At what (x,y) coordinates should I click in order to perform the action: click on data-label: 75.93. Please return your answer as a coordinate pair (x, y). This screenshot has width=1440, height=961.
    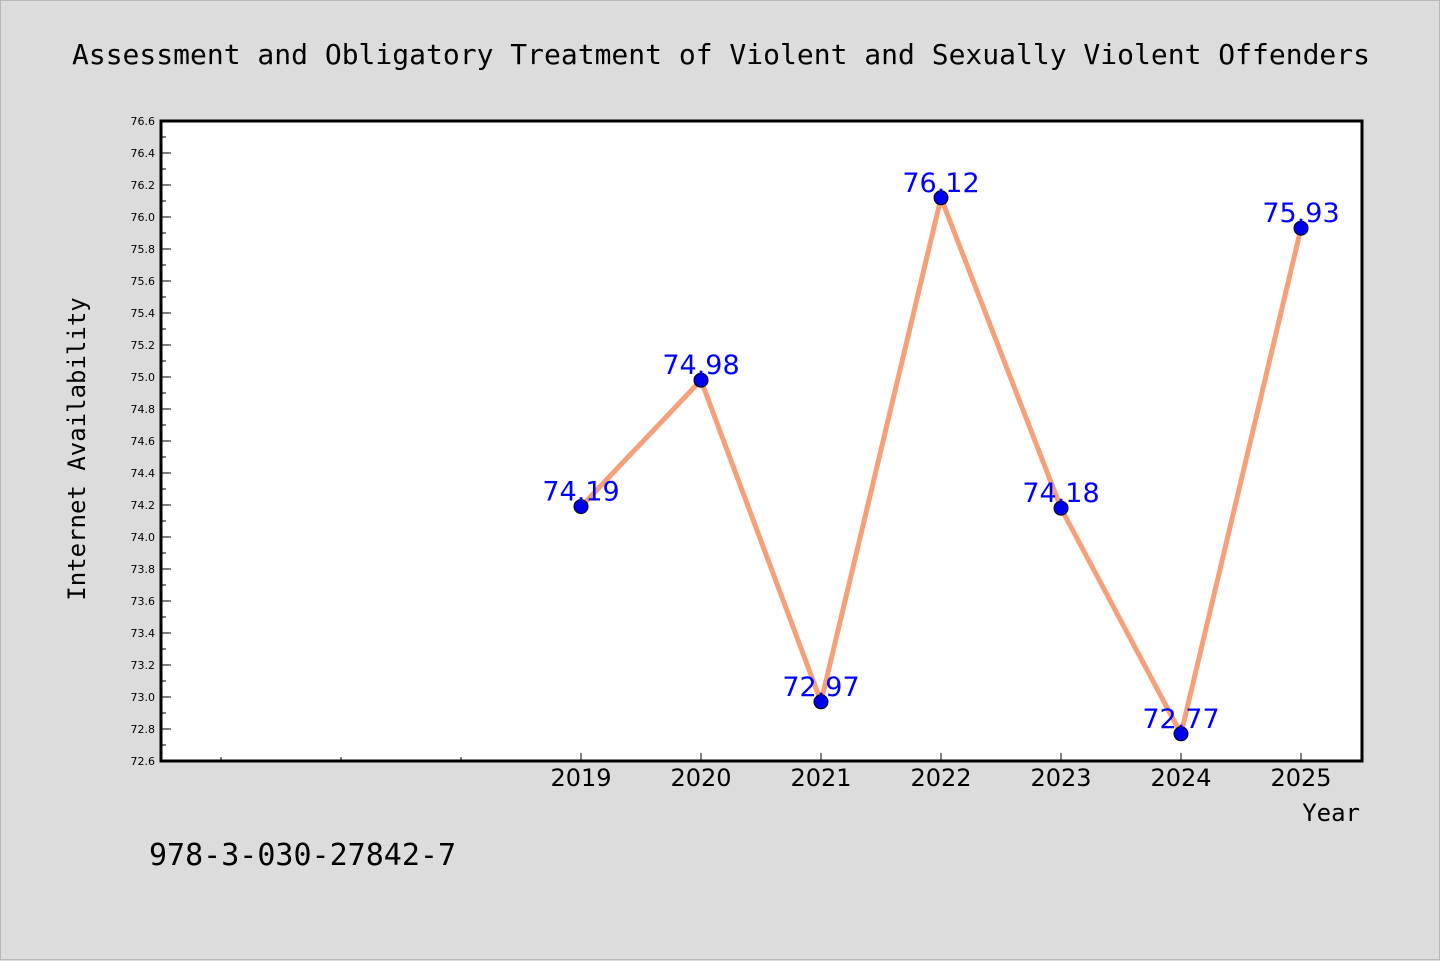
    Looking at the image, I should click on (1300, 213).